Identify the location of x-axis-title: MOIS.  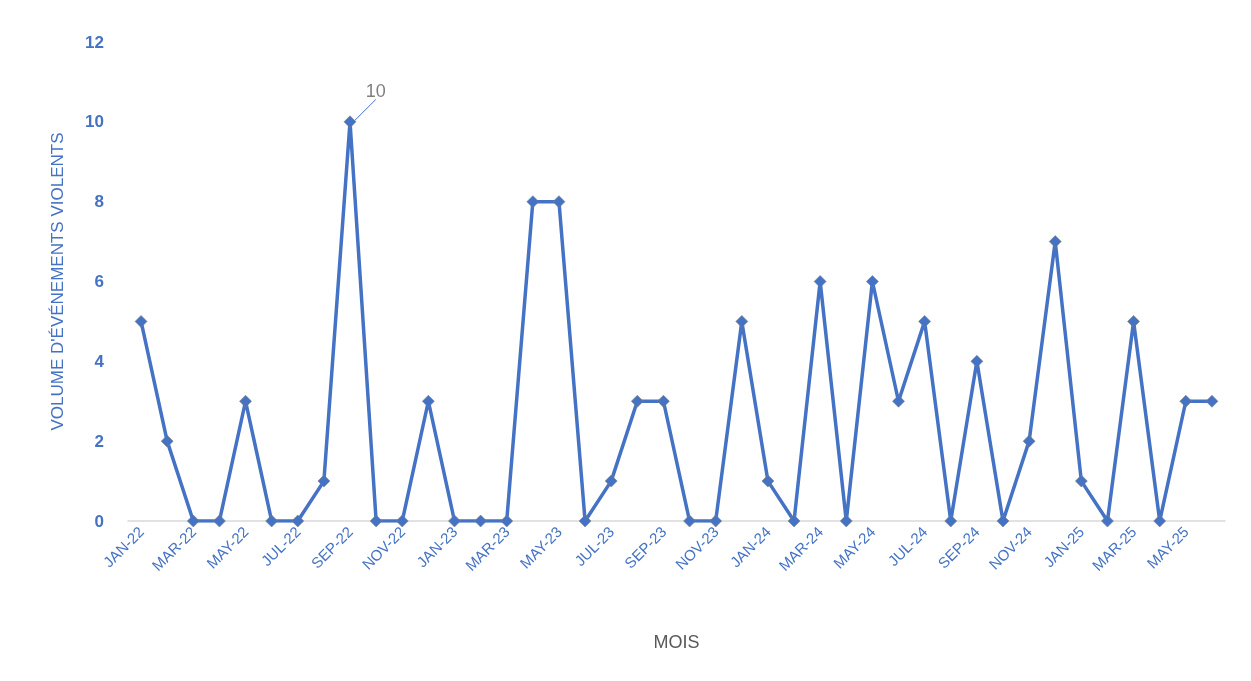
(676, 642).